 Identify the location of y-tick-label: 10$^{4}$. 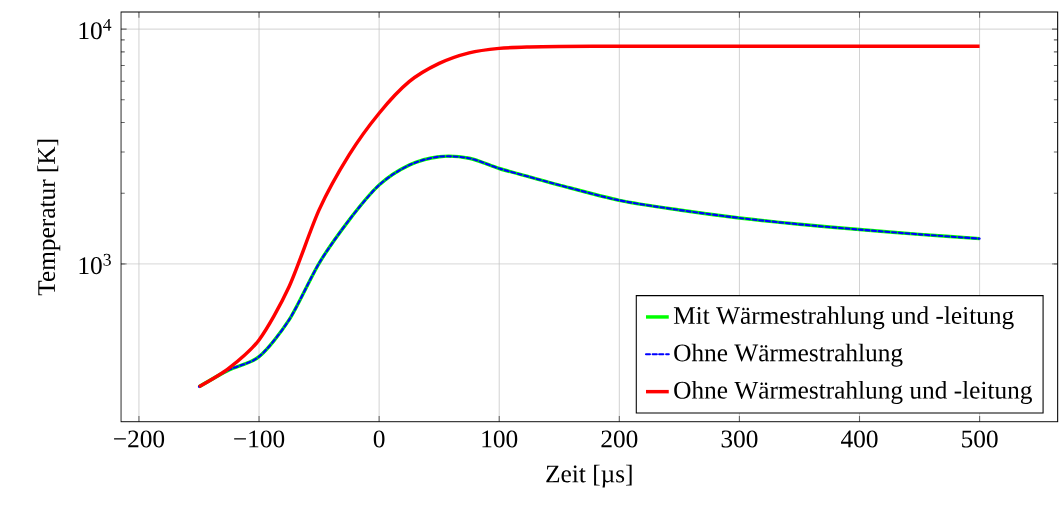
(95, 29).